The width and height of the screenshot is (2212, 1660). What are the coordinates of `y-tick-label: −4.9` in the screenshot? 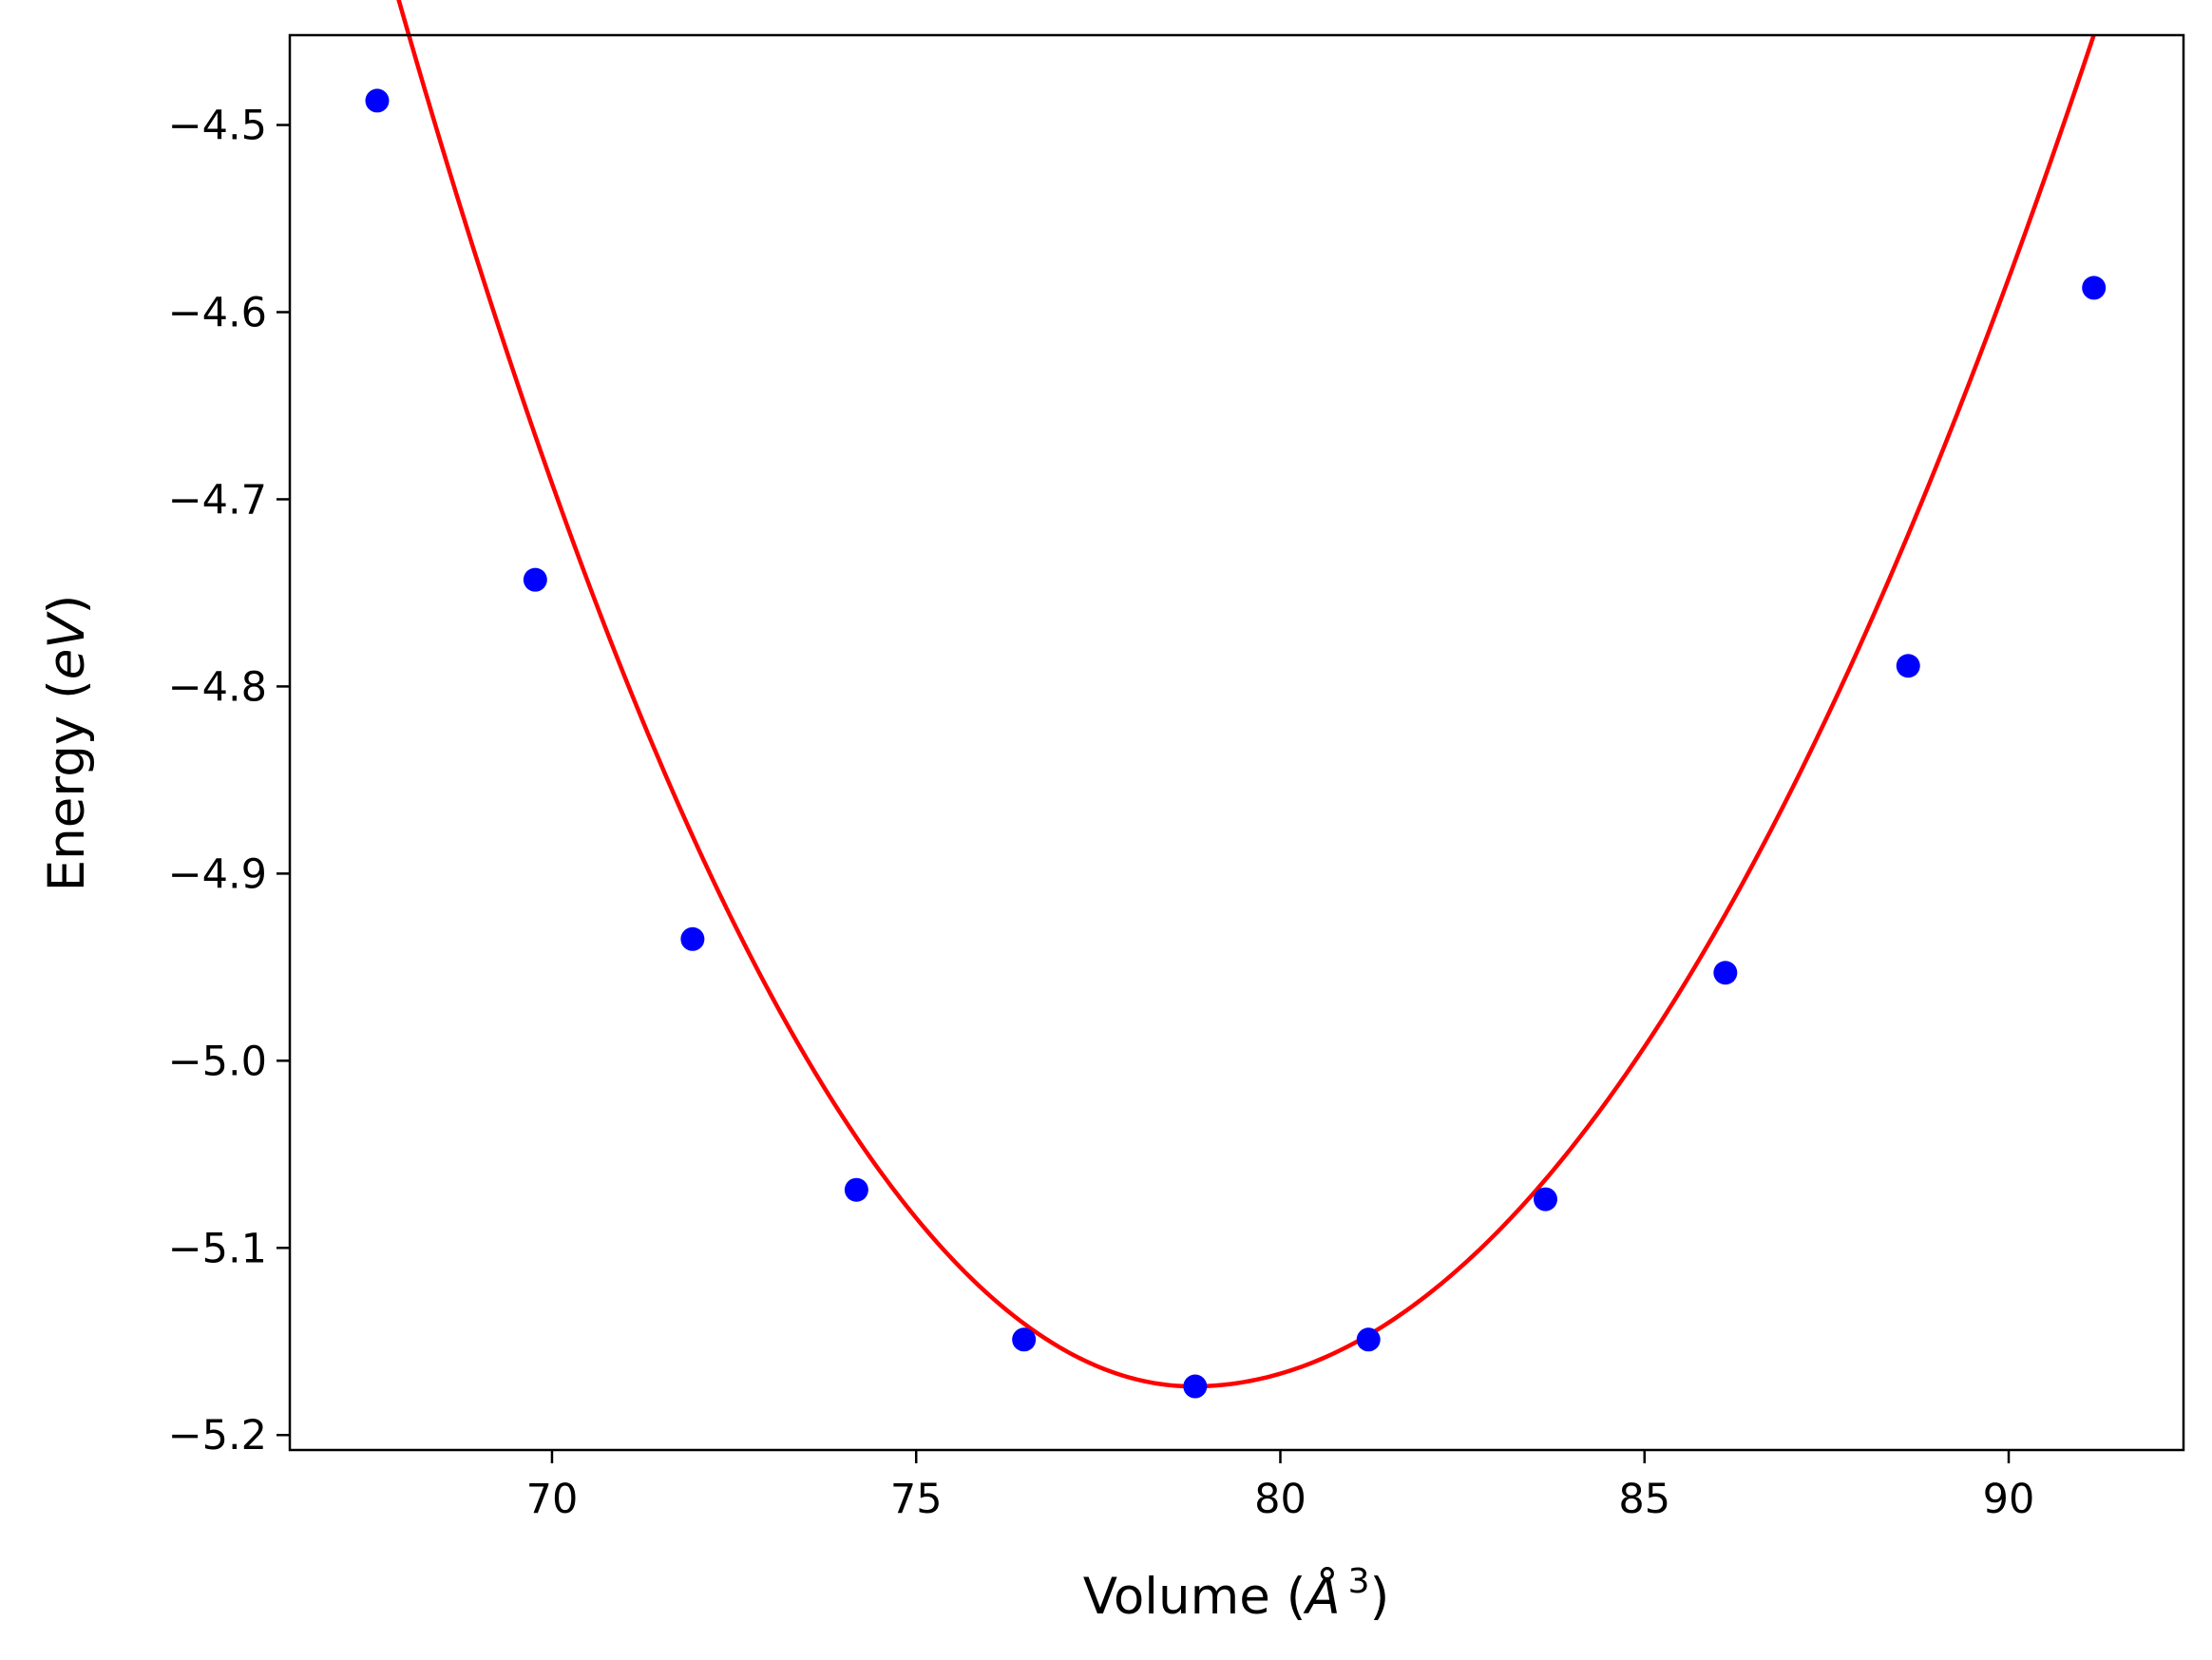 It's located at (218, 874).